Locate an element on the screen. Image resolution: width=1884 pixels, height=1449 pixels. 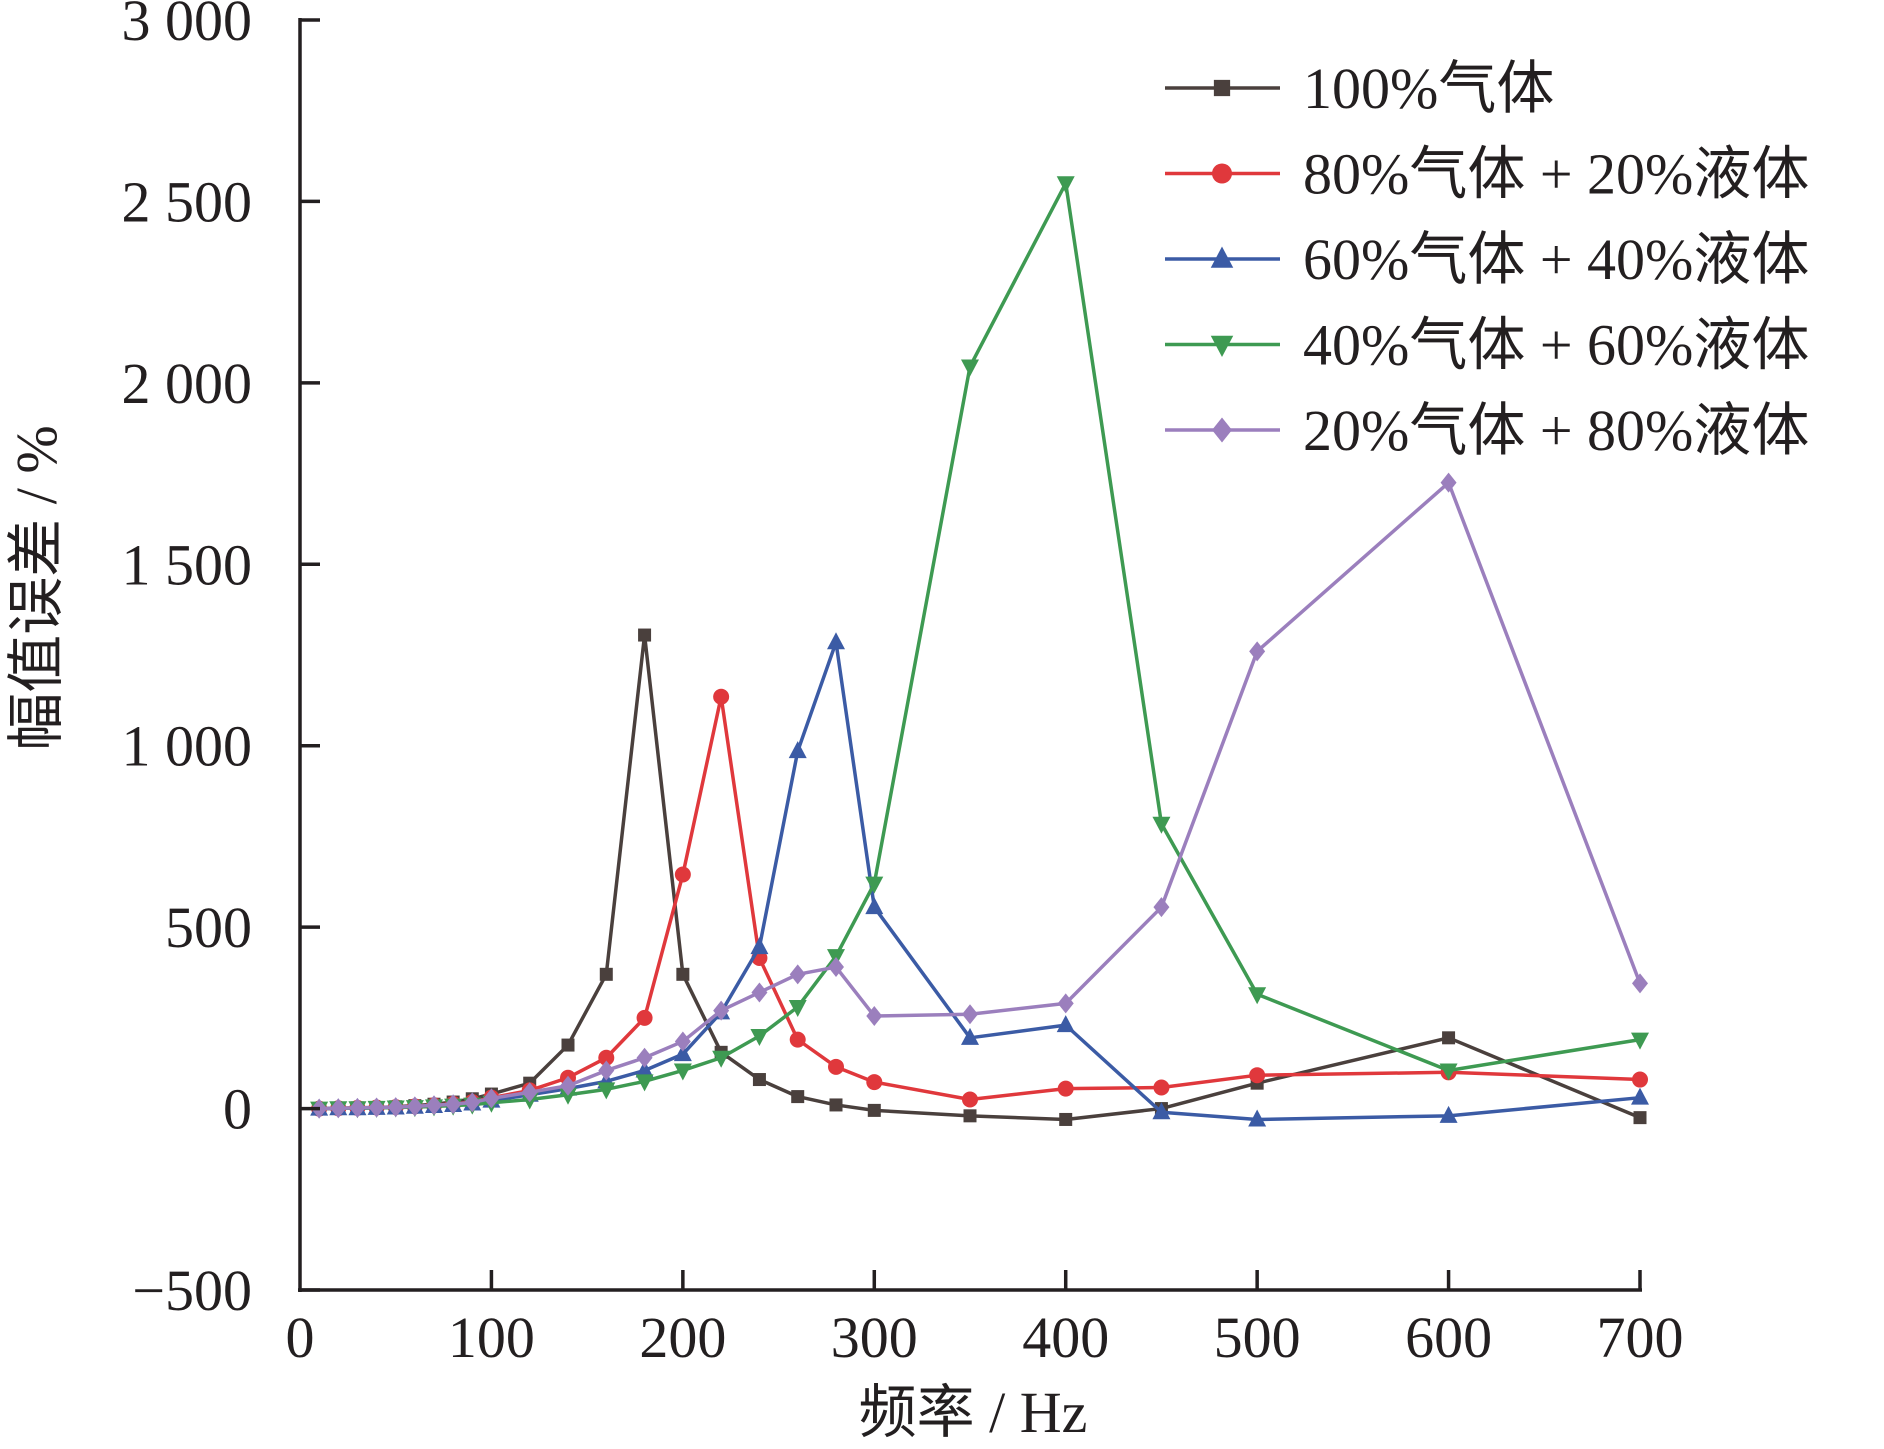
legend-label: 60%气体 + 40%液体 is located at coordinates (1556, 259).